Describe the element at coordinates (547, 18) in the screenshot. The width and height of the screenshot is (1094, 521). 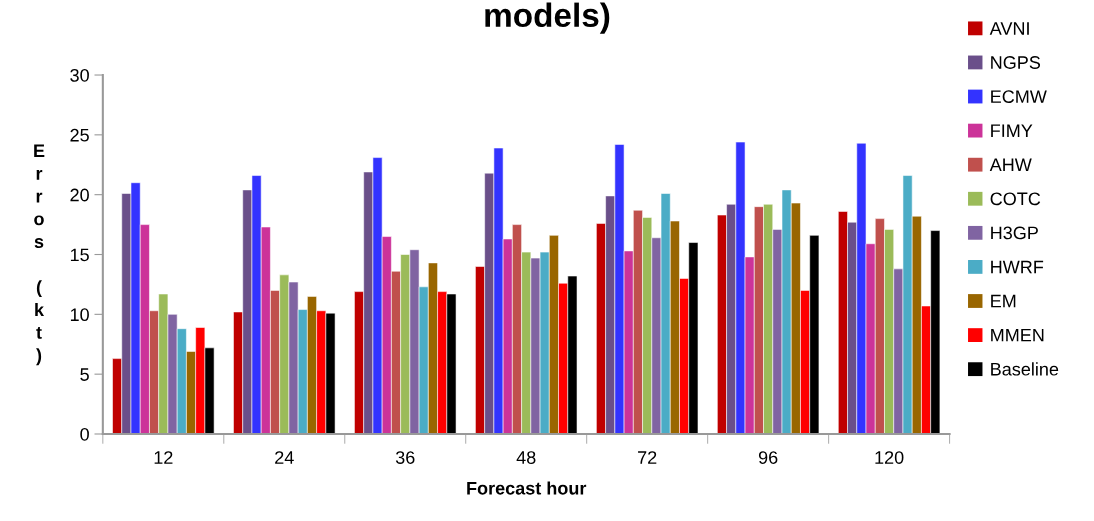
I see `chart-title: models)` at that location.